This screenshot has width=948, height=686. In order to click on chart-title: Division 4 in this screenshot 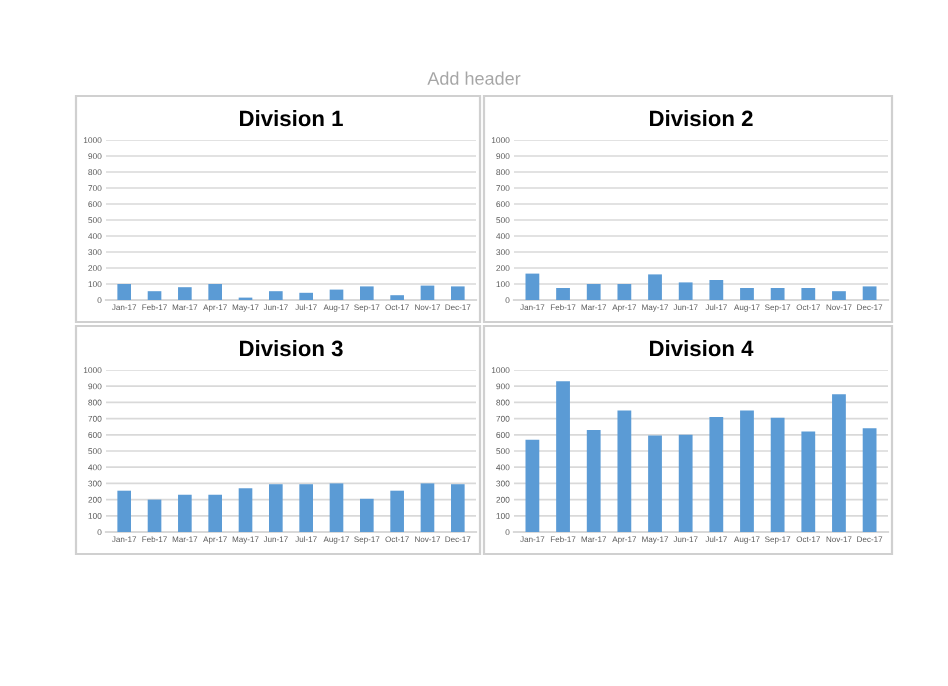, I will do `click(702, 348)`.